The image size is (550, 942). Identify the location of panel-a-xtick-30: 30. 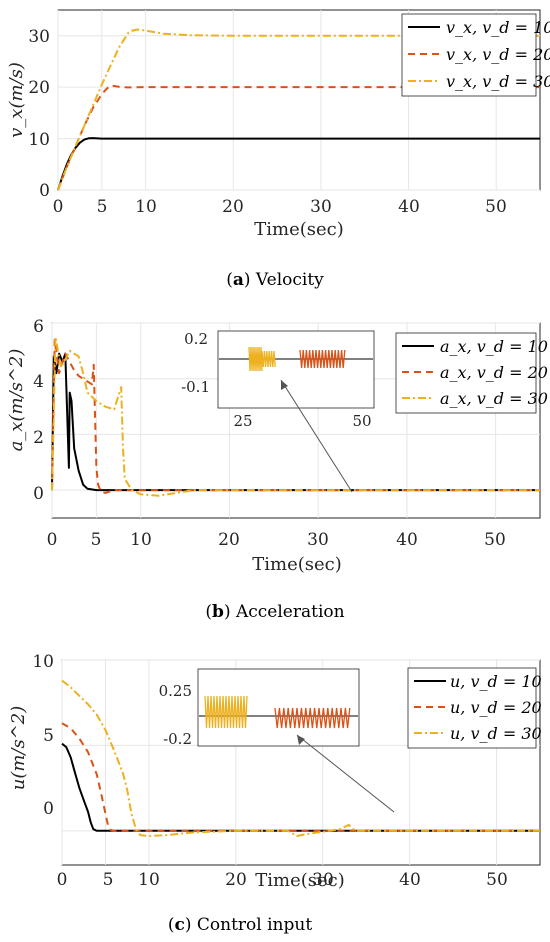
(321, 207).